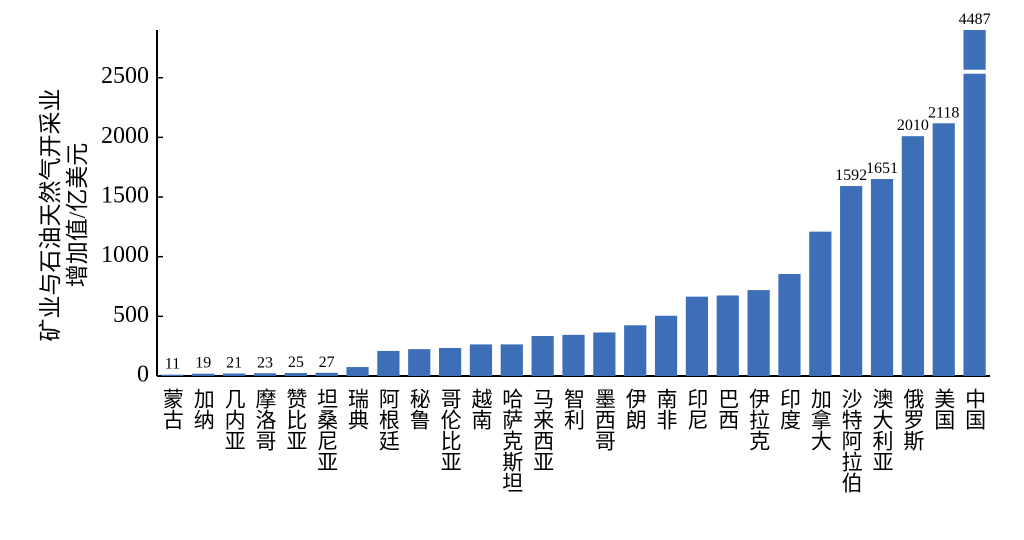 The height and width of the screenshot is (540, 1024). What do you see at coordinates (944, 409) in the screenshot?
I see `x-tick-label: 美国` at bounding box center [944, 409].